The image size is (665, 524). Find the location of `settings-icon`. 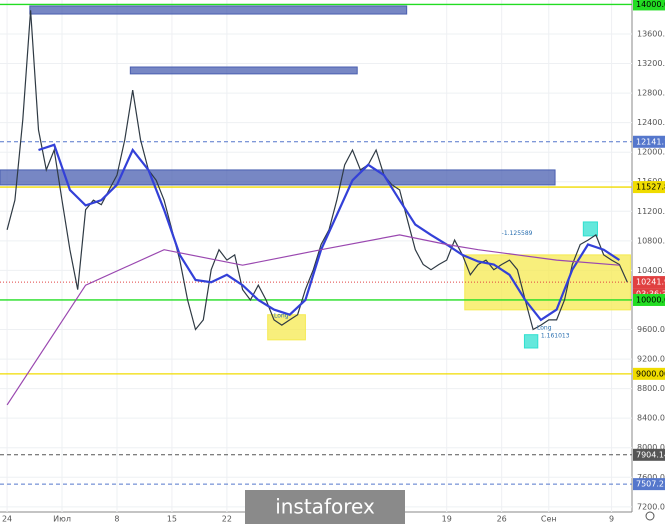

settings-icon is located at coordinates (650, 516).